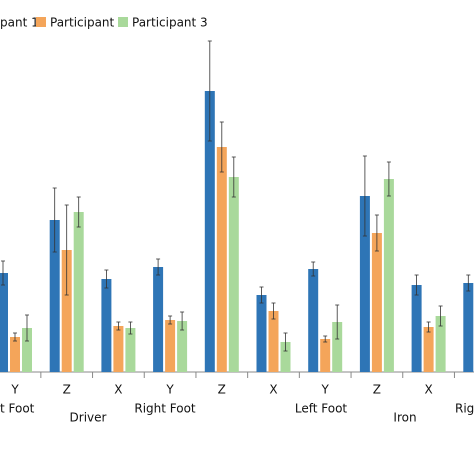 Image resolution: width=474 pixels, height=474 pixels. Describe the element at coordinates (321, 409) in the screenshot. I see `group-label: Left Foot` at that location.